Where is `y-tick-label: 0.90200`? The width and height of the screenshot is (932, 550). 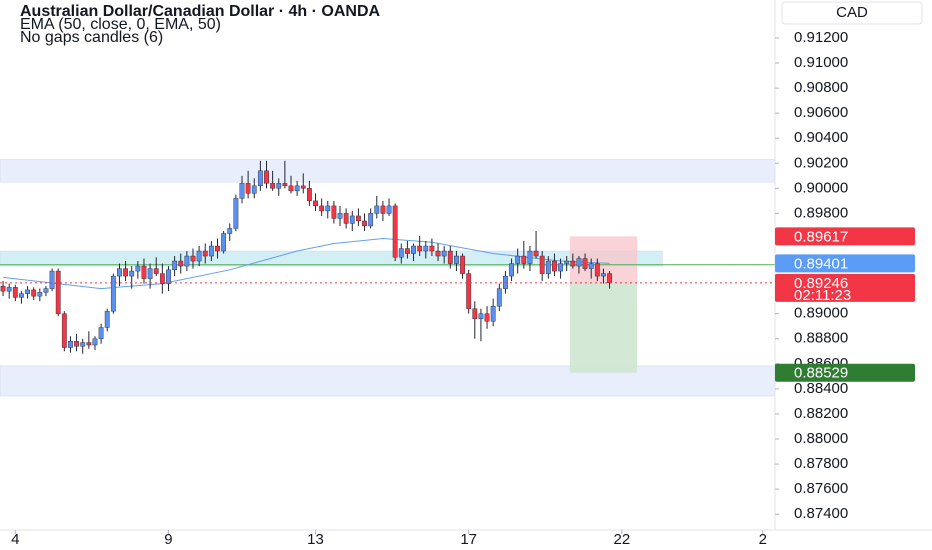
y-tick-label: 0.90200 is located at coordinates (821, 162).